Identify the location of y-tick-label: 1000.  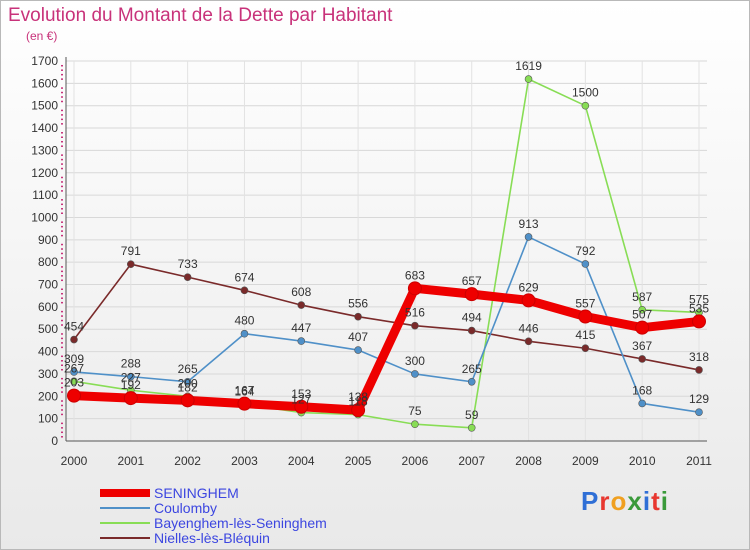
(44, 217).